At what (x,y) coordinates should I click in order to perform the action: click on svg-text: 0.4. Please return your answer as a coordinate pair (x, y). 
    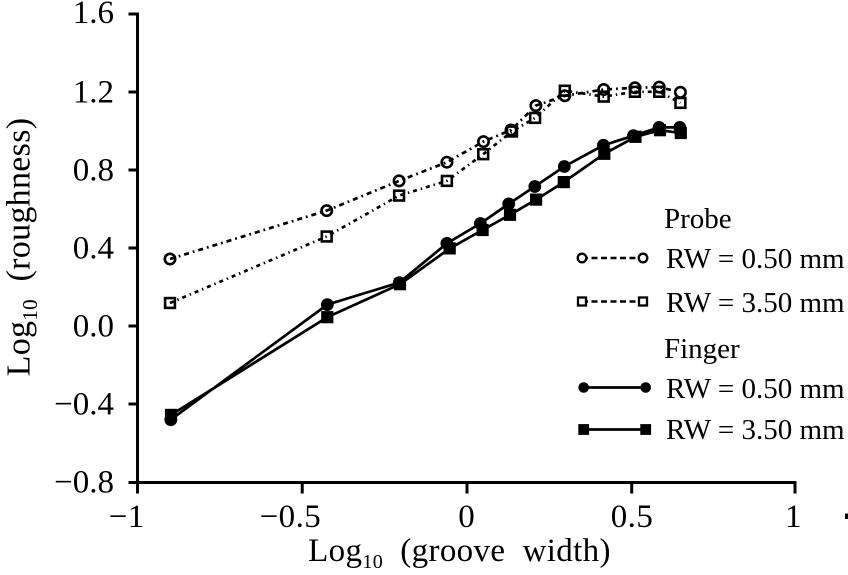
    Looking at the image, I should click on (93, 249).